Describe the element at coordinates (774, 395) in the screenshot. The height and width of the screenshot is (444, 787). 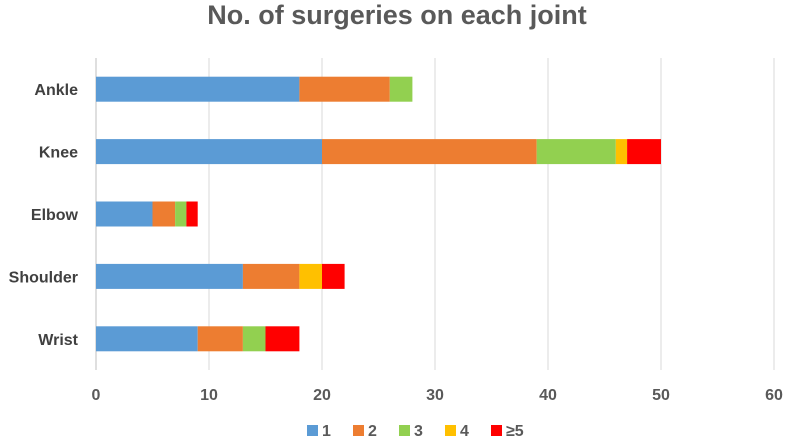
I see `x-tick-label-60: 60` at that location.